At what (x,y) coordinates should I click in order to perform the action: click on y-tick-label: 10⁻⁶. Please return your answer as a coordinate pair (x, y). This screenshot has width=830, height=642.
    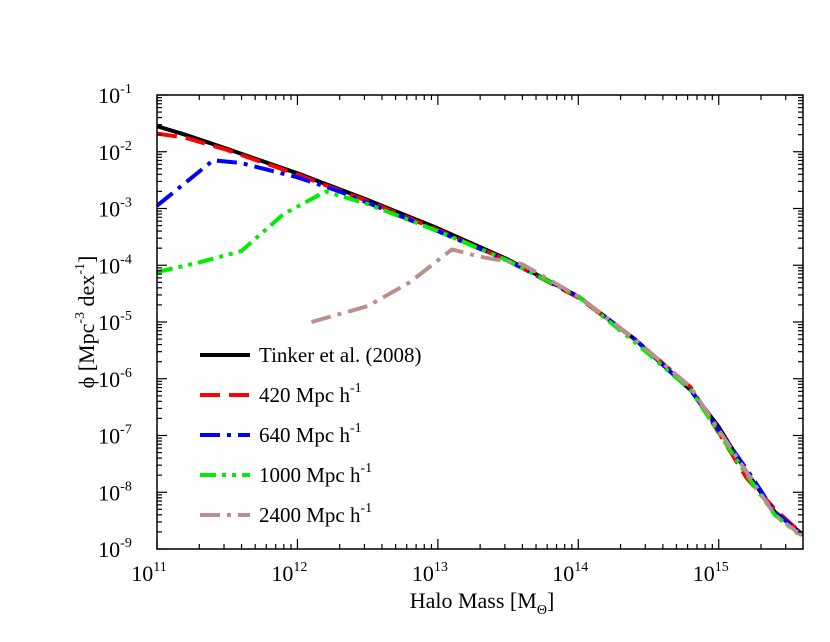
    Looking at the image, I should click on (115, 379).